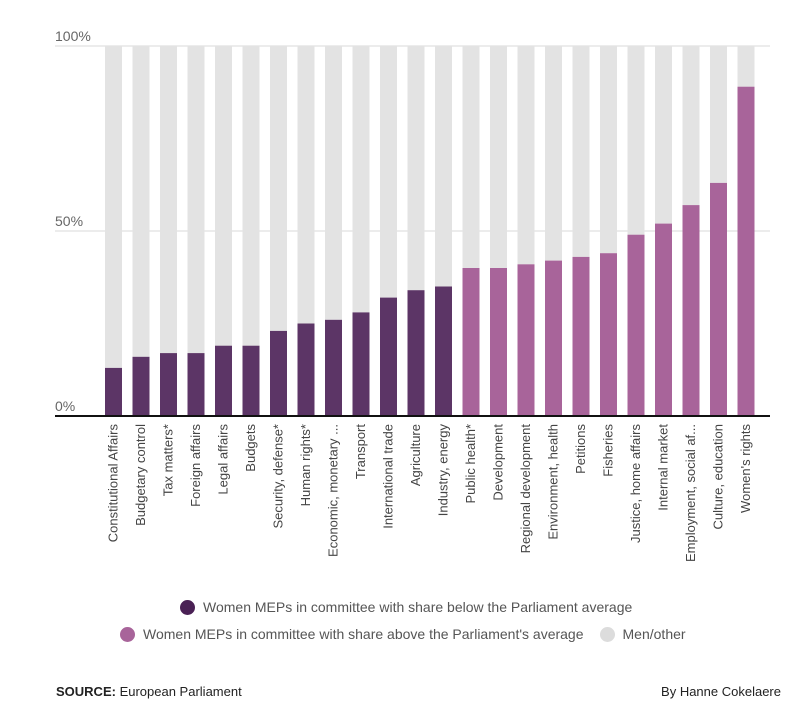  Describe the element at coordinates (65, 406) in the screenshot. I see `y-tick-label: 0%` at that location.